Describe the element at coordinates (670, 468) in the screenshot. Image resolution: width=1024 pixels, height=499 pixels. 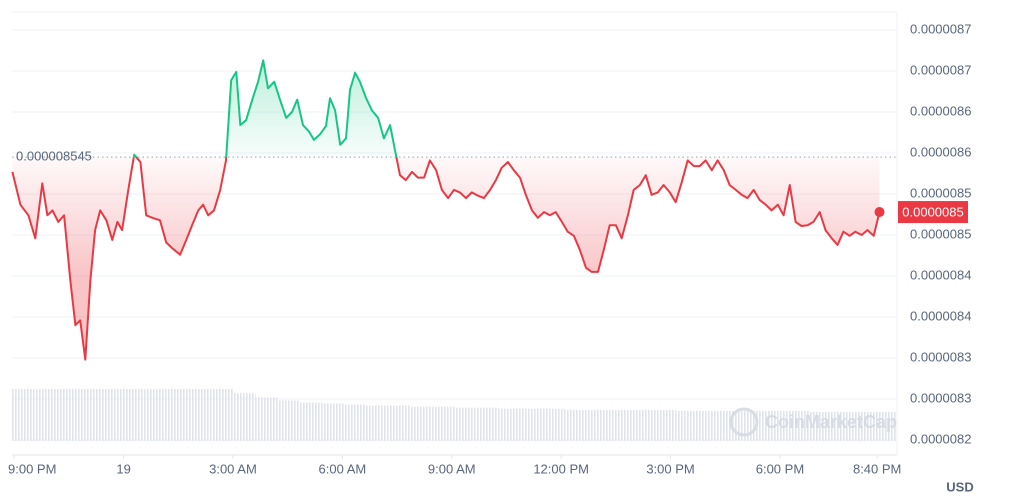
I see `x-tick-label: 3:00 PM` at that location.